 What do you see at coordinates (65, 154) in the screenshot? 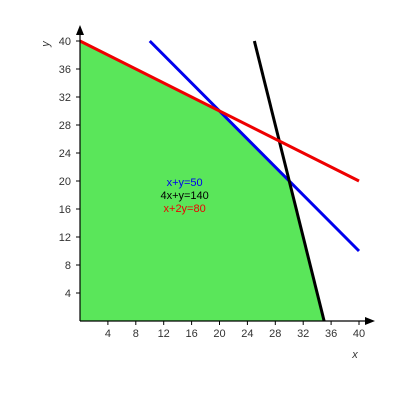
I see `y-tick-label: 24` at bounding box center [65, 154].